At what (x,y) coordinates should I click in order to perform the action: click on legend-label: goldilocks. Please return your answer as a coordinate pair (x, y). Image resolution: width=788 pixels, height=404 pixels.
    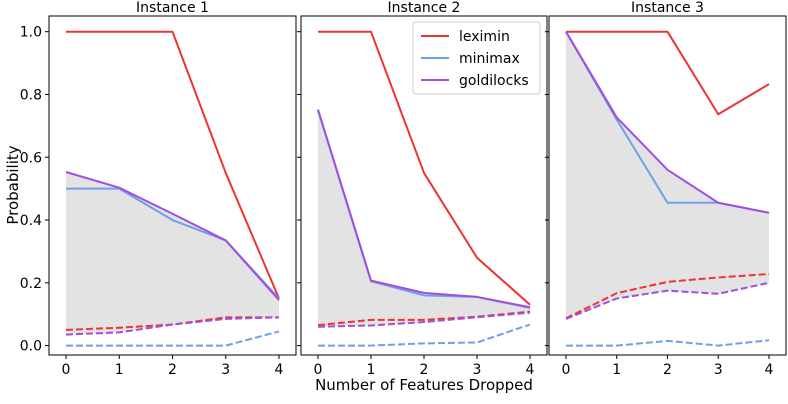
    Looking at the image, I should click on (494, 81).